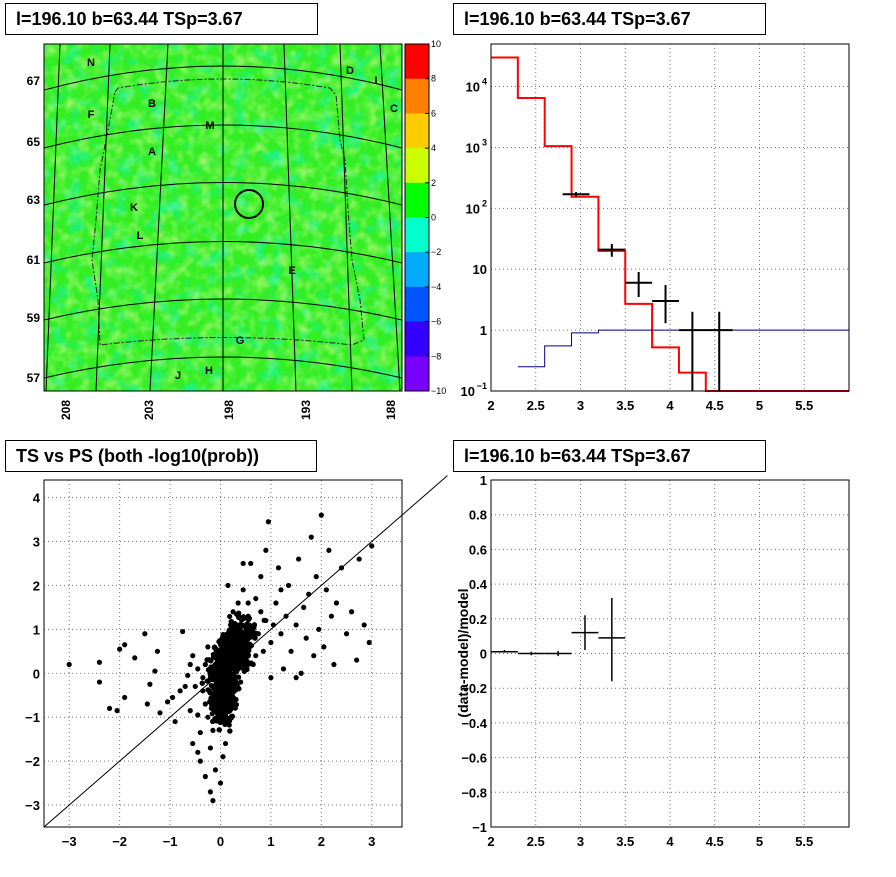  What do you see at coordinates (650, 405) in the screenshot?
I see `spectrum-x-ticks: 2 2.5 3 3.5 4 4.5 5 5.5` at bounding box center [650, 405].